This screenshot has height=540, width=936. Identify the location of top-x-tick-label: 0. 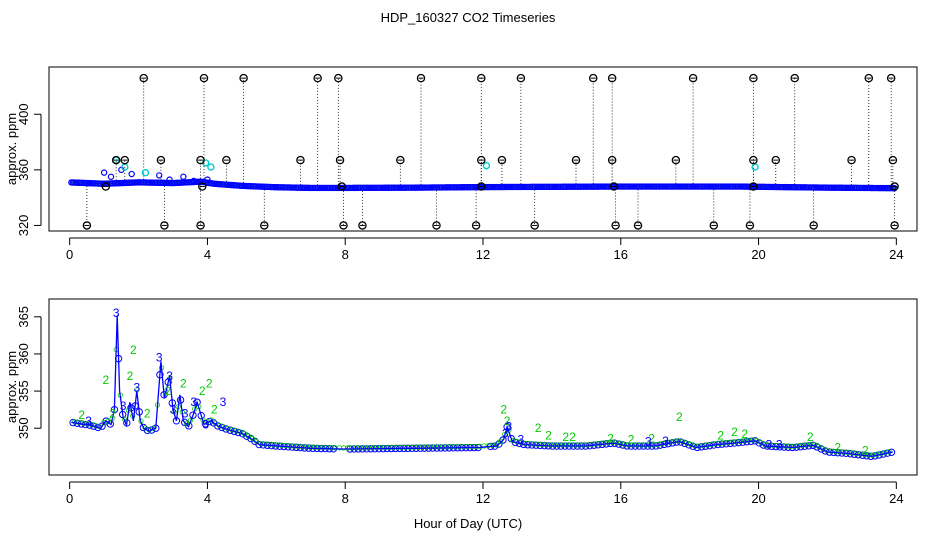
(69, 254).